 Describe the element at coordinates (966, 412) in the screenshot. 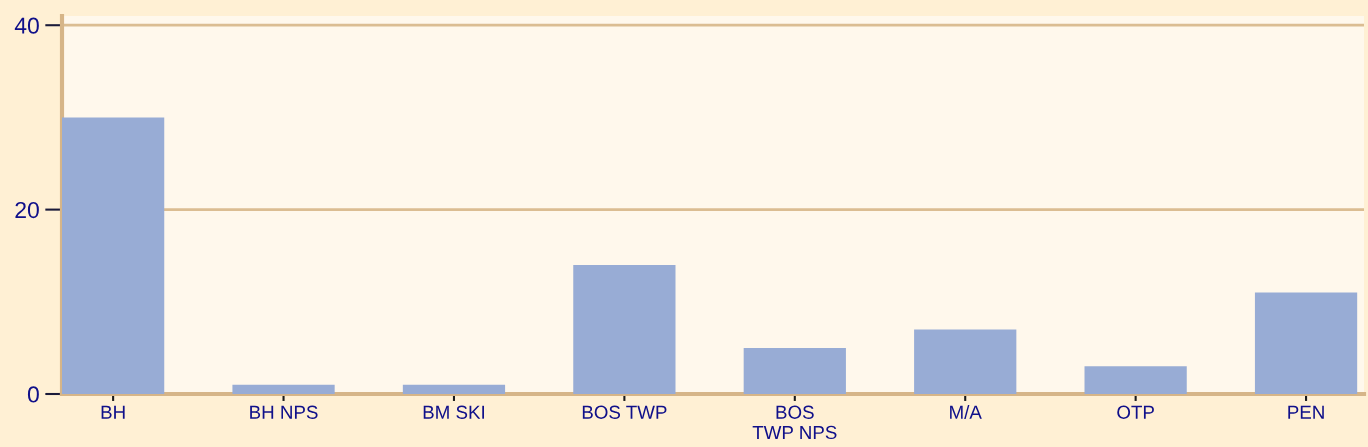

I see `x-tick-label: M/A` at that location.